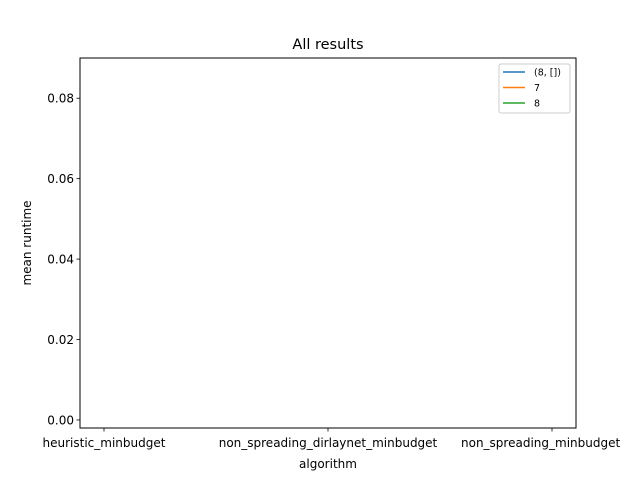 This screenshot has height=480, width=640. Describe the element at coordinates (60, 99) in the screenshot. I see `y-tick-label: 0.08` at that location.